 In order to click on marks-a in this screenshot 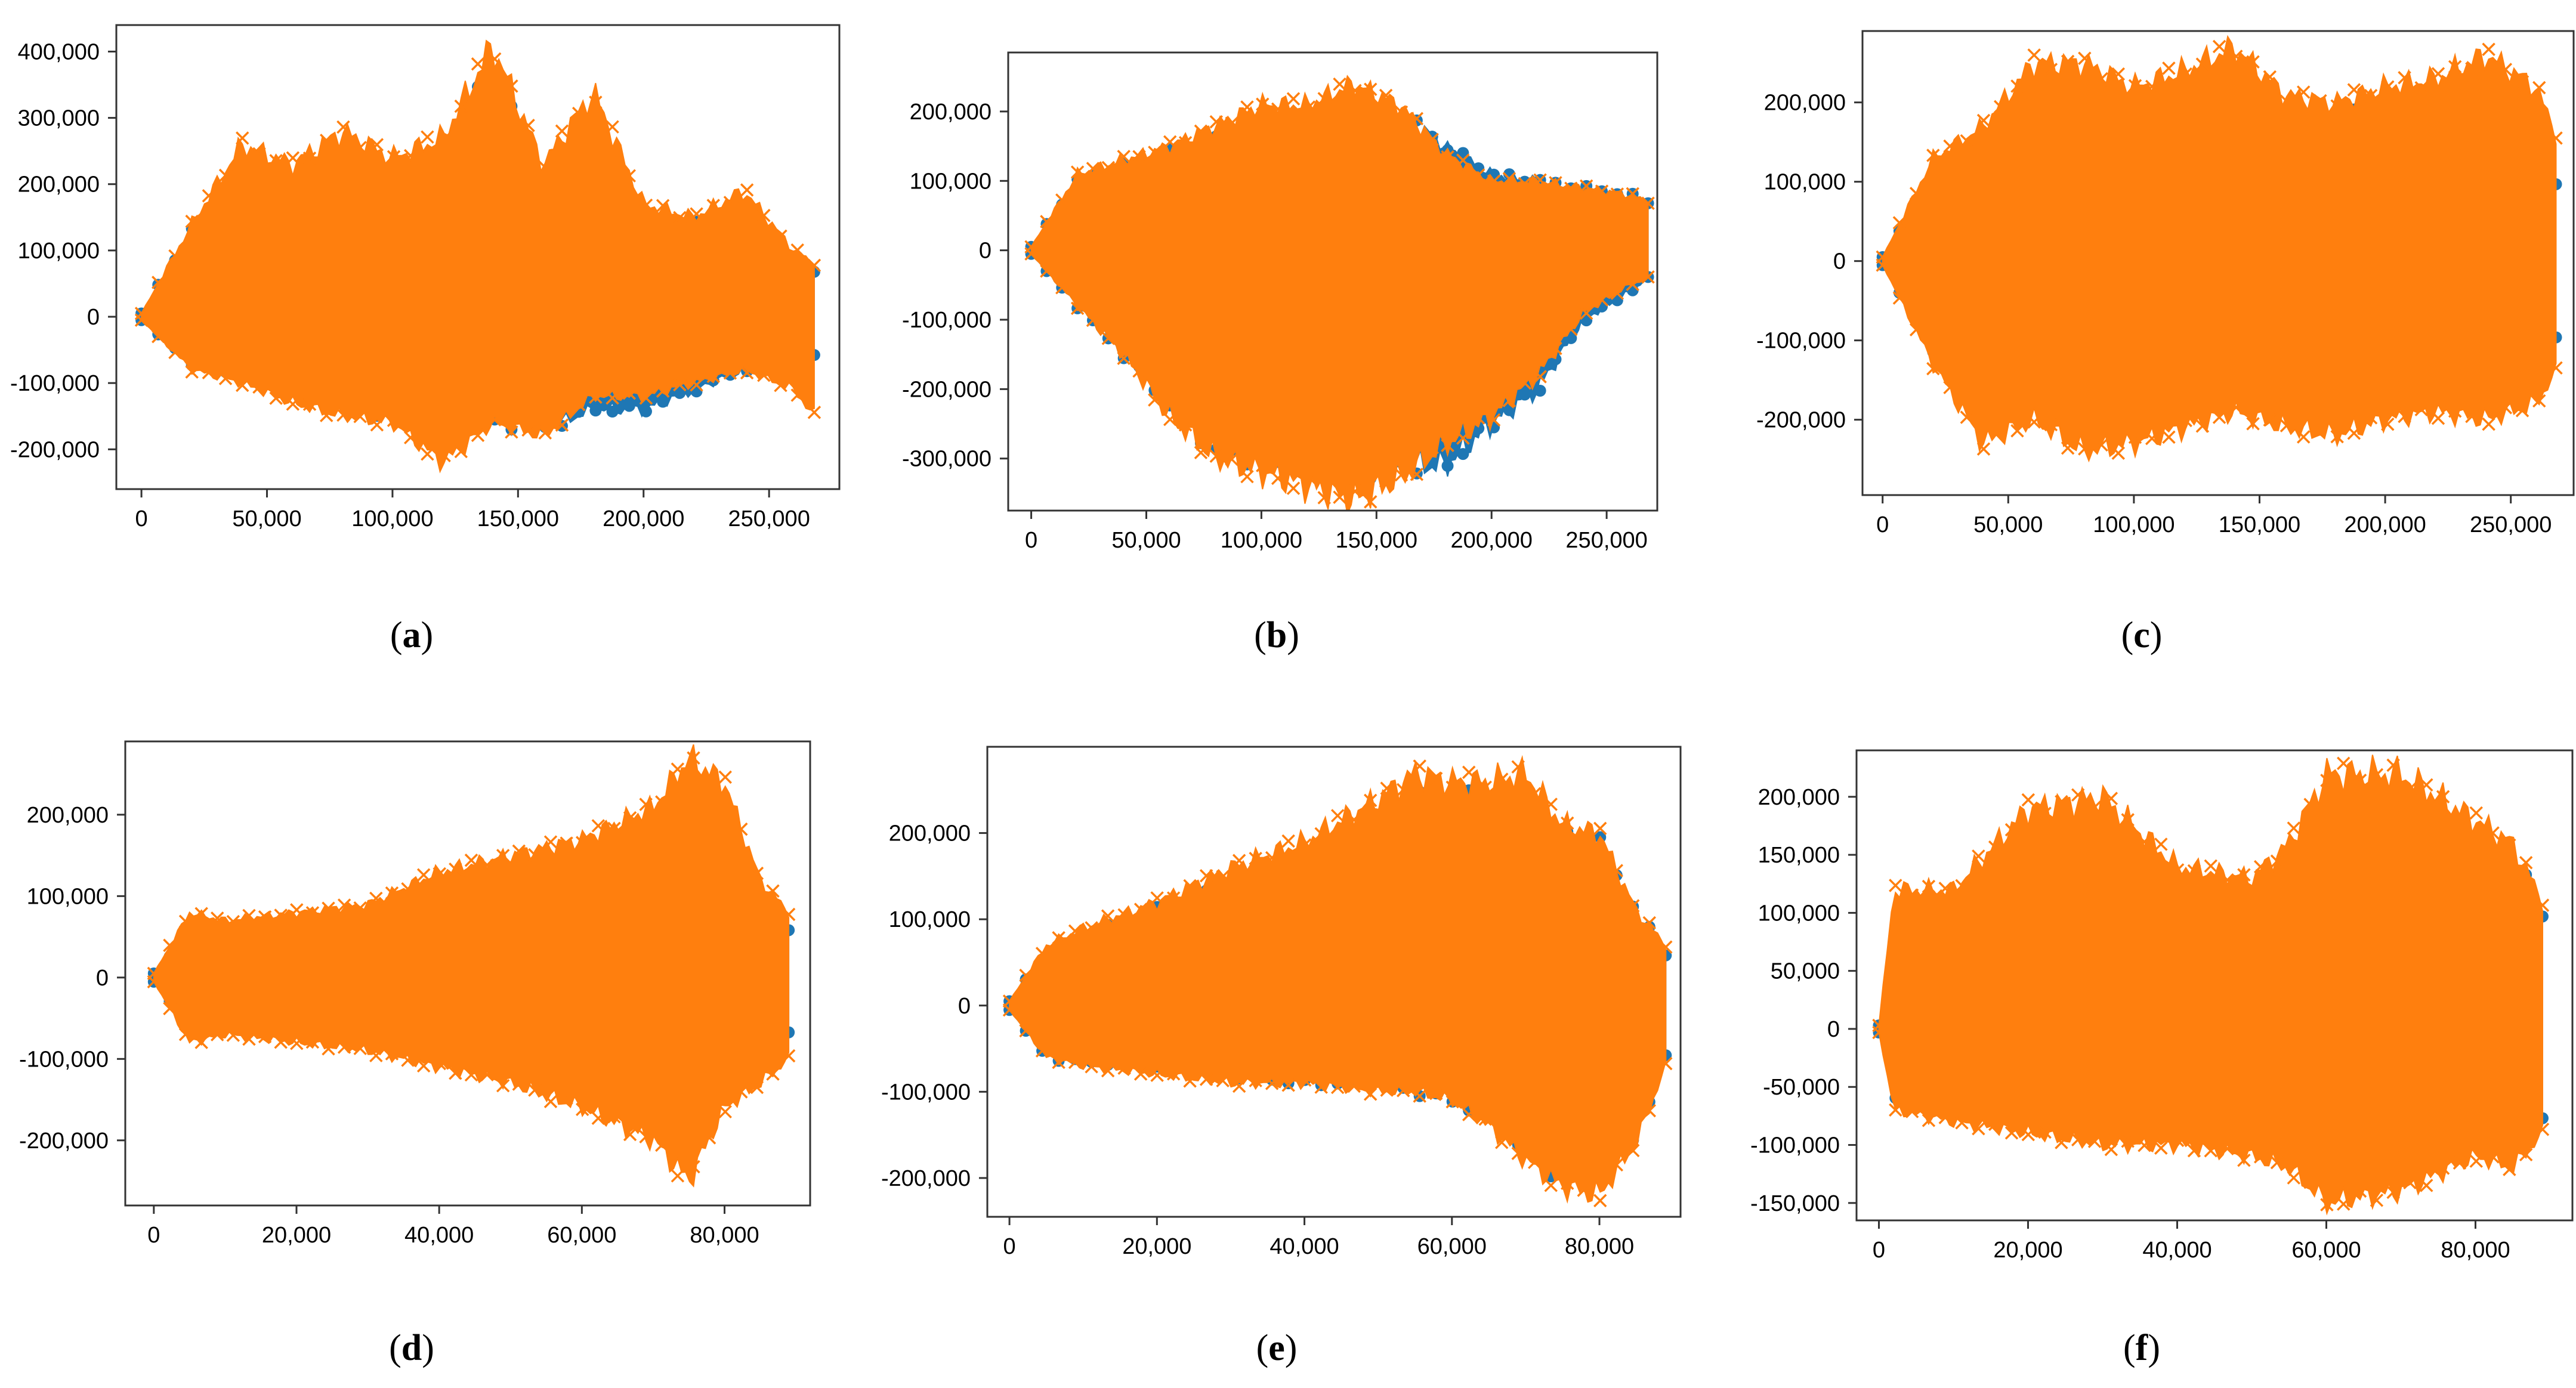, I will do `click(478, 256)`.